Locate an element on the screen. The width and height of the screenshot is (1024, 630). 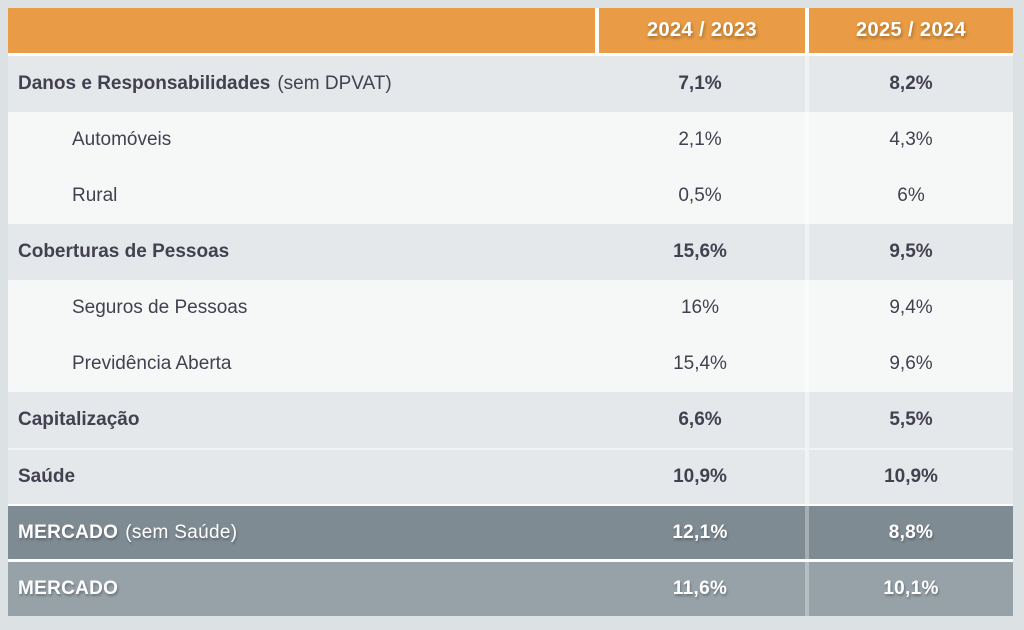
row-label-cell: Previdência Aberta is located at coordinates (301, 364).